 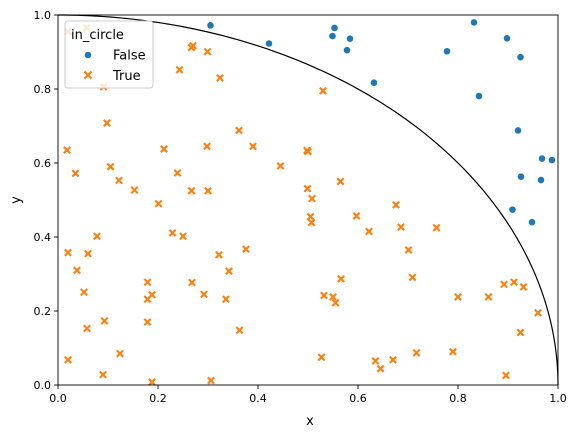 What do you see at coordinates (43, 385) in the screenshot?
I see `y-tick-label: 0.0` at bounding box center [43, 385].